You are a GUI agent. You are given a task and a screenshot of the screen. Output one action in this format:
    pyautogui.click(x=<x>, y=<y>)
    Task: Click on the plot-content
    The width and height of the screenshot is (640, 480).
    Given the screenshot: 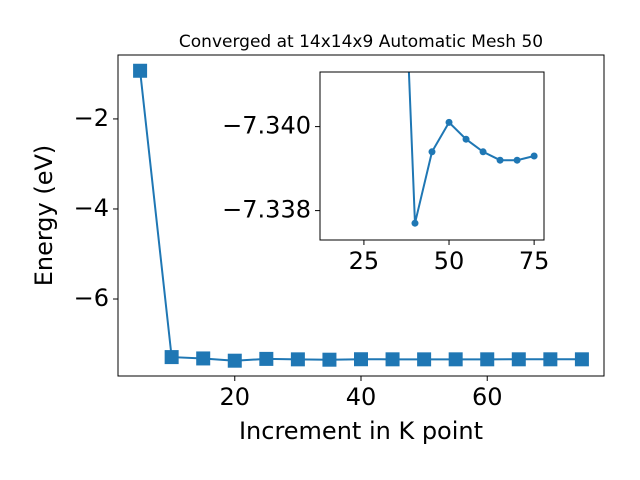 What is the action you would take?
    pyautogui.click(x=472, y=149)
    